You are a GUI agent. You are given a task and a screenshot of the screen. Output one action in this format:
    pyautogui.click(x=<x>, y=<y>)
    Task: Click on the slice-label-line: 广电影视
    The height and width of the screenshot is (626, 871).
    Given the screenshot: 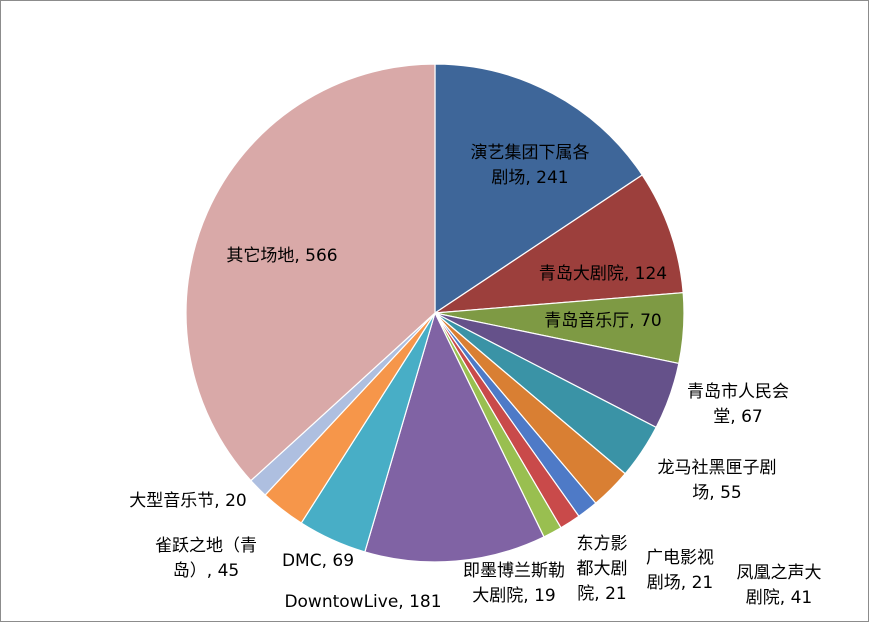 What is the action you would take?
    pyautogui.click(x=680, y=558)
    